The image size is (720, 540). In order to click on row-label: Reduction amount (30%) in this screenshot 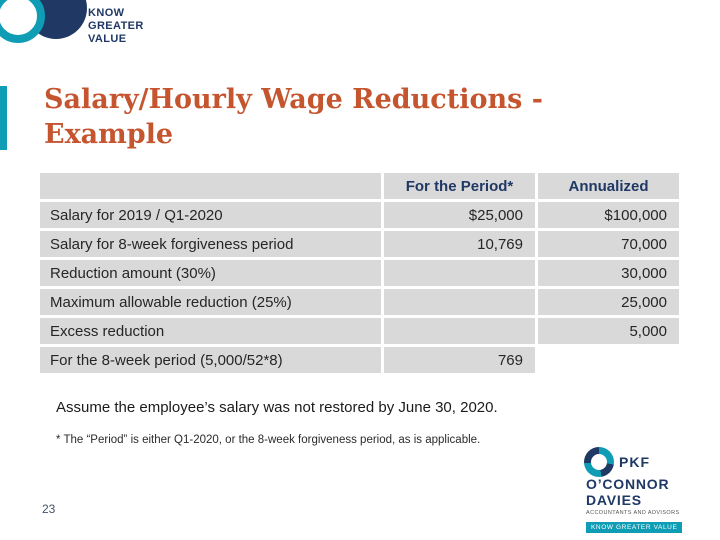, I will do `click(210, 273)`.